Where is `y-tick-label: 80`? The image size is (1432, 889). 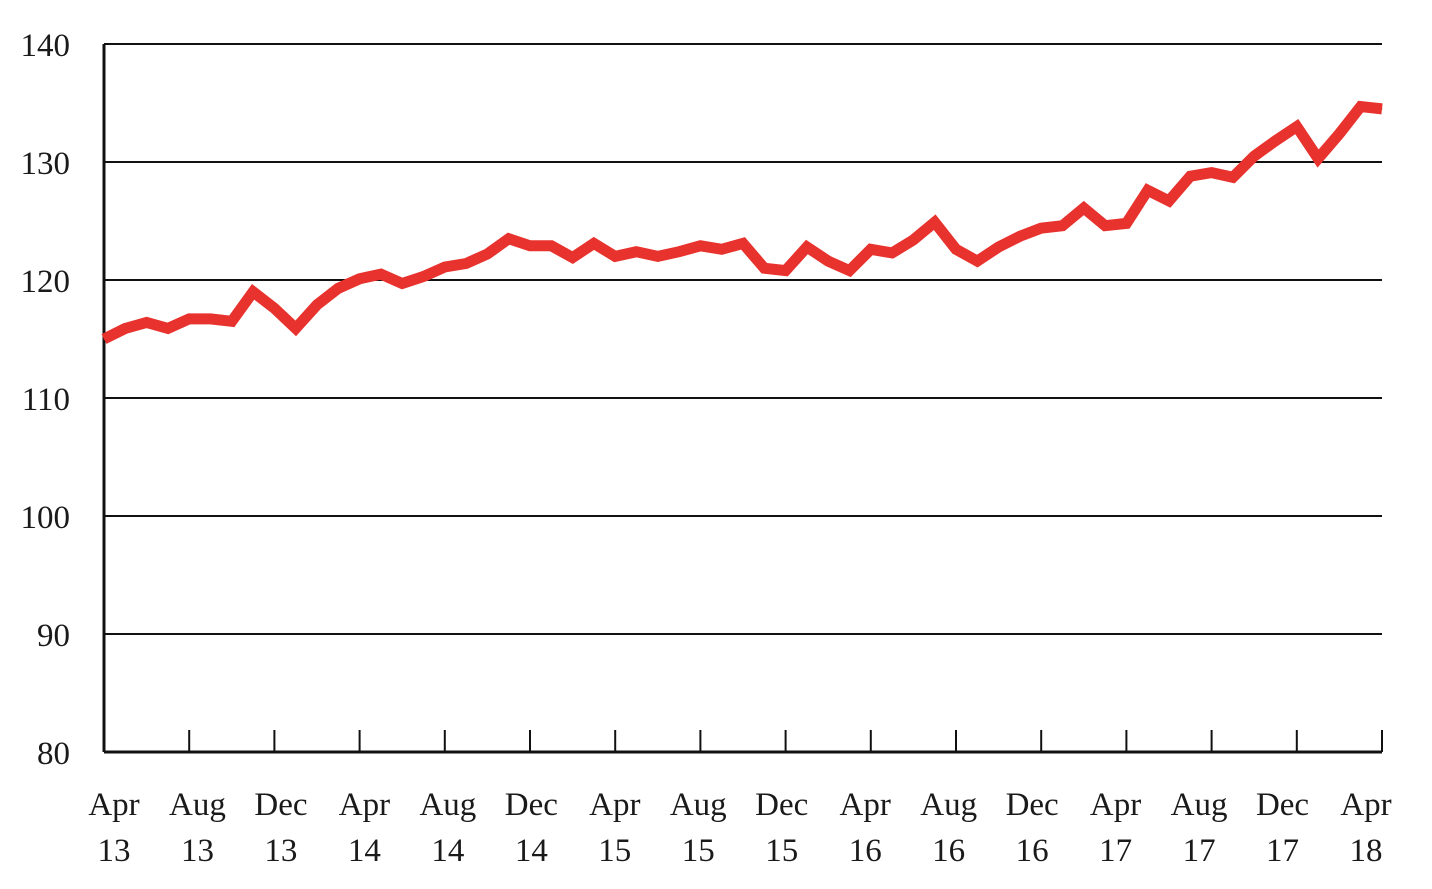
y-tick-label: 80 is located at coordinates (53, 754).